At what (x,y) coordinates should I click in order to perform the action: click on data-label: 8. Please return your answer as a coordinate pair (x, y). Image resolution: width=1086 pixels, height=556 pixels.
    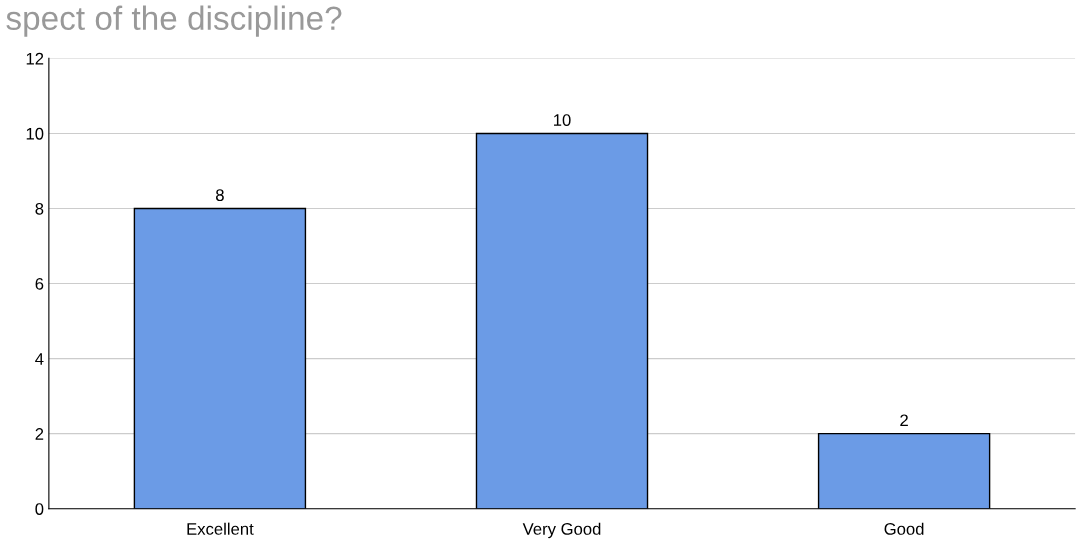
    Looking at the image, I should click on (220, 195).